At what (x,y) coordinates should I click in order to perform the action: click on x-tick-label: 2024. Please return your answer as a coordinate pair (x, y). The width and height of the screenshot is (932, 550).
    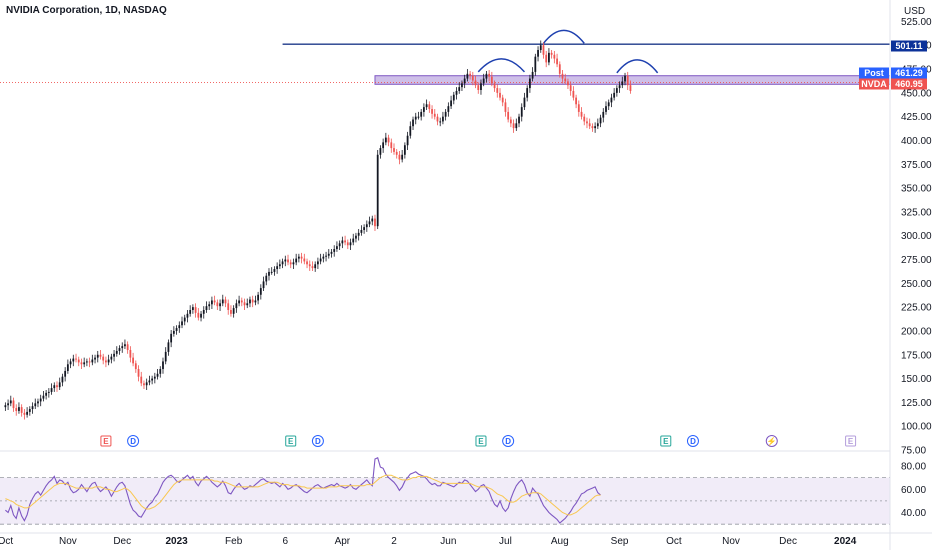
    Looking at the image, I should click on (845, 541).